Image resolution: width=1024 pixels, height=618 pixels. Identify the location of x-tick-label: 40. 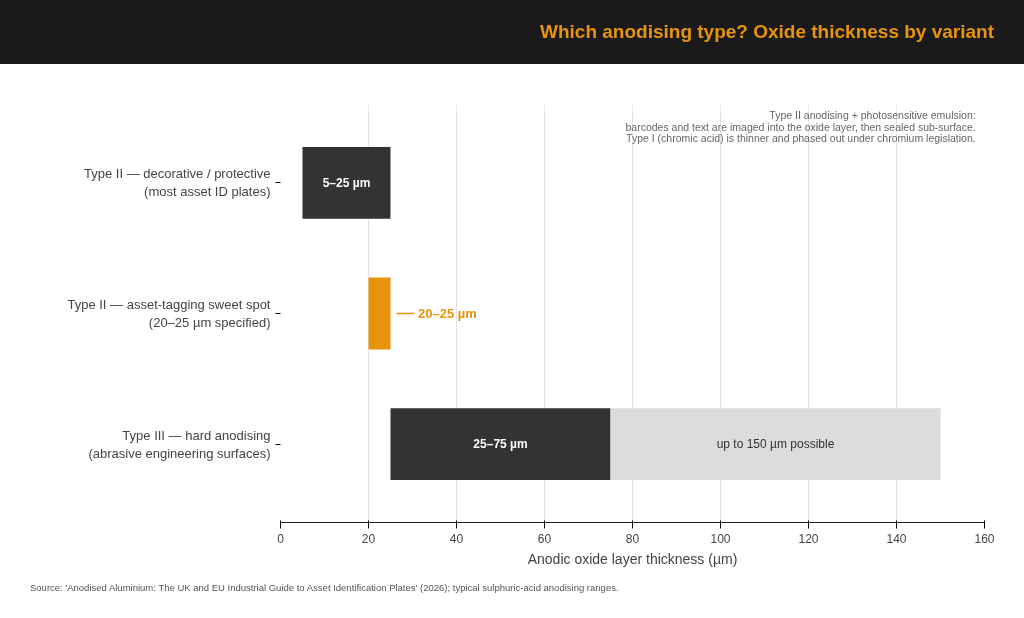
(456, 538).